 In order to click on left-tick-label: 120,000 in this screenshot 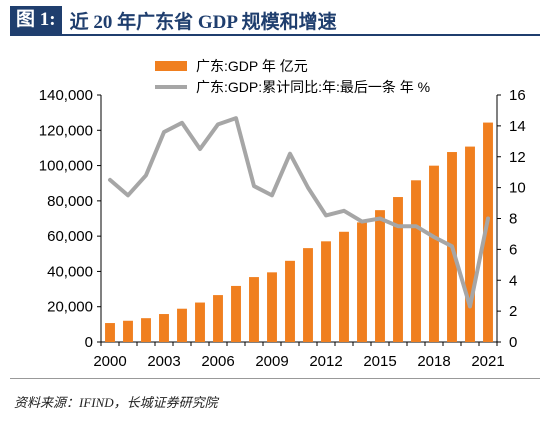, I will do `click(66, 130)`.